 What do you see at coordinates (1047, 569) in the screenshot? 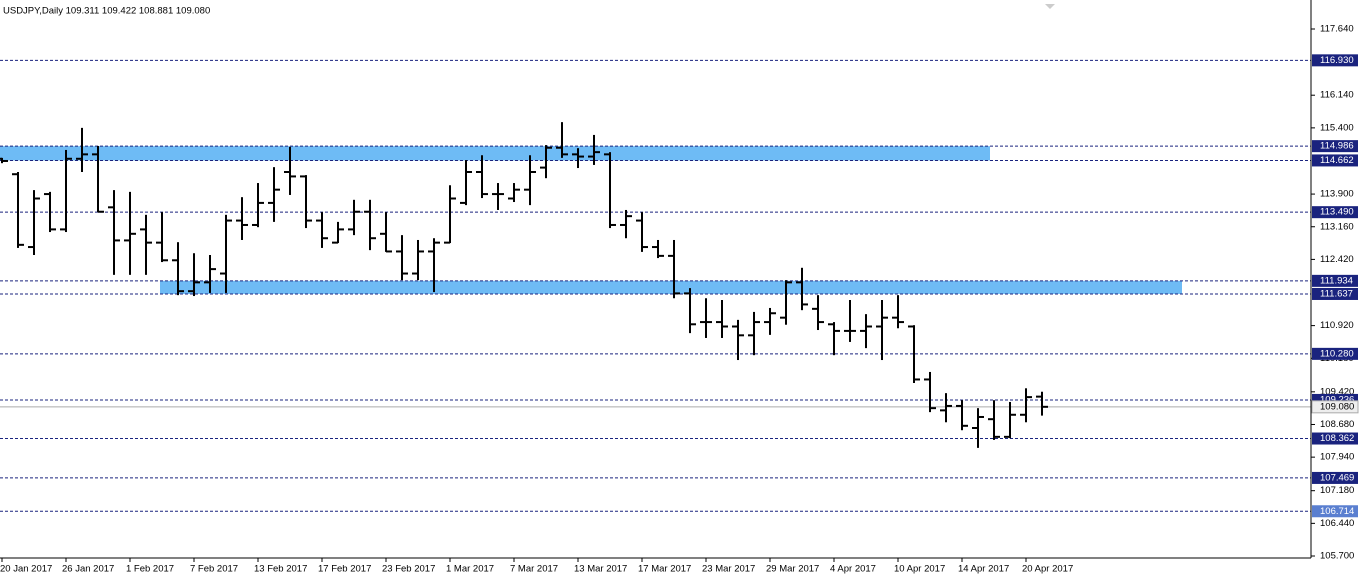
I see `x-tick-label: 20 Apr 2017` at bounding box center [1047, 569].